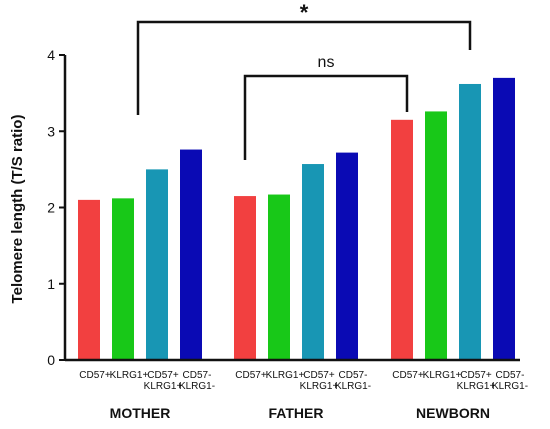 The width and height of the screenshot is (550, 429). Describe the element at coordinates (17, 209) in the screenshot. I see `y-axis-label: Telomere length (T/S ratio)` at that location.